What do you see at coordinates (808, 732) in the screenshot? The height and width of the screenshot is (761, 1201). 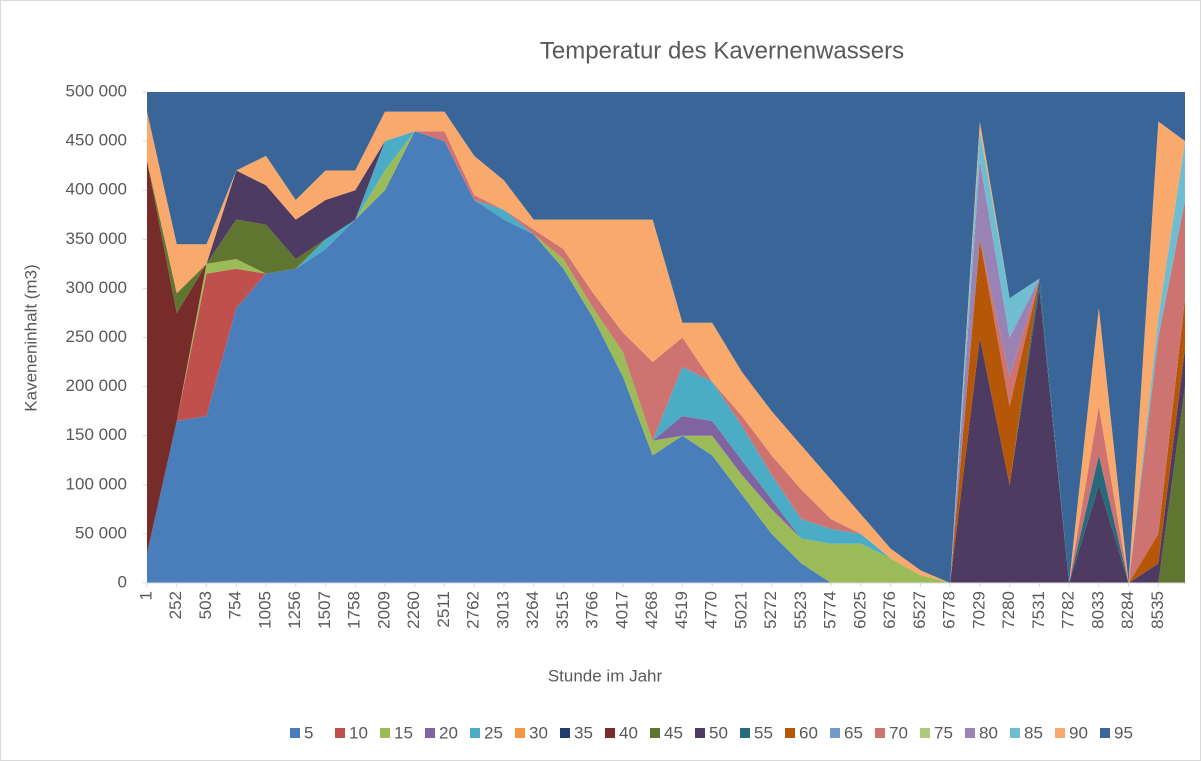 I see `legend-label: 60` at bounding box center [808, 732].